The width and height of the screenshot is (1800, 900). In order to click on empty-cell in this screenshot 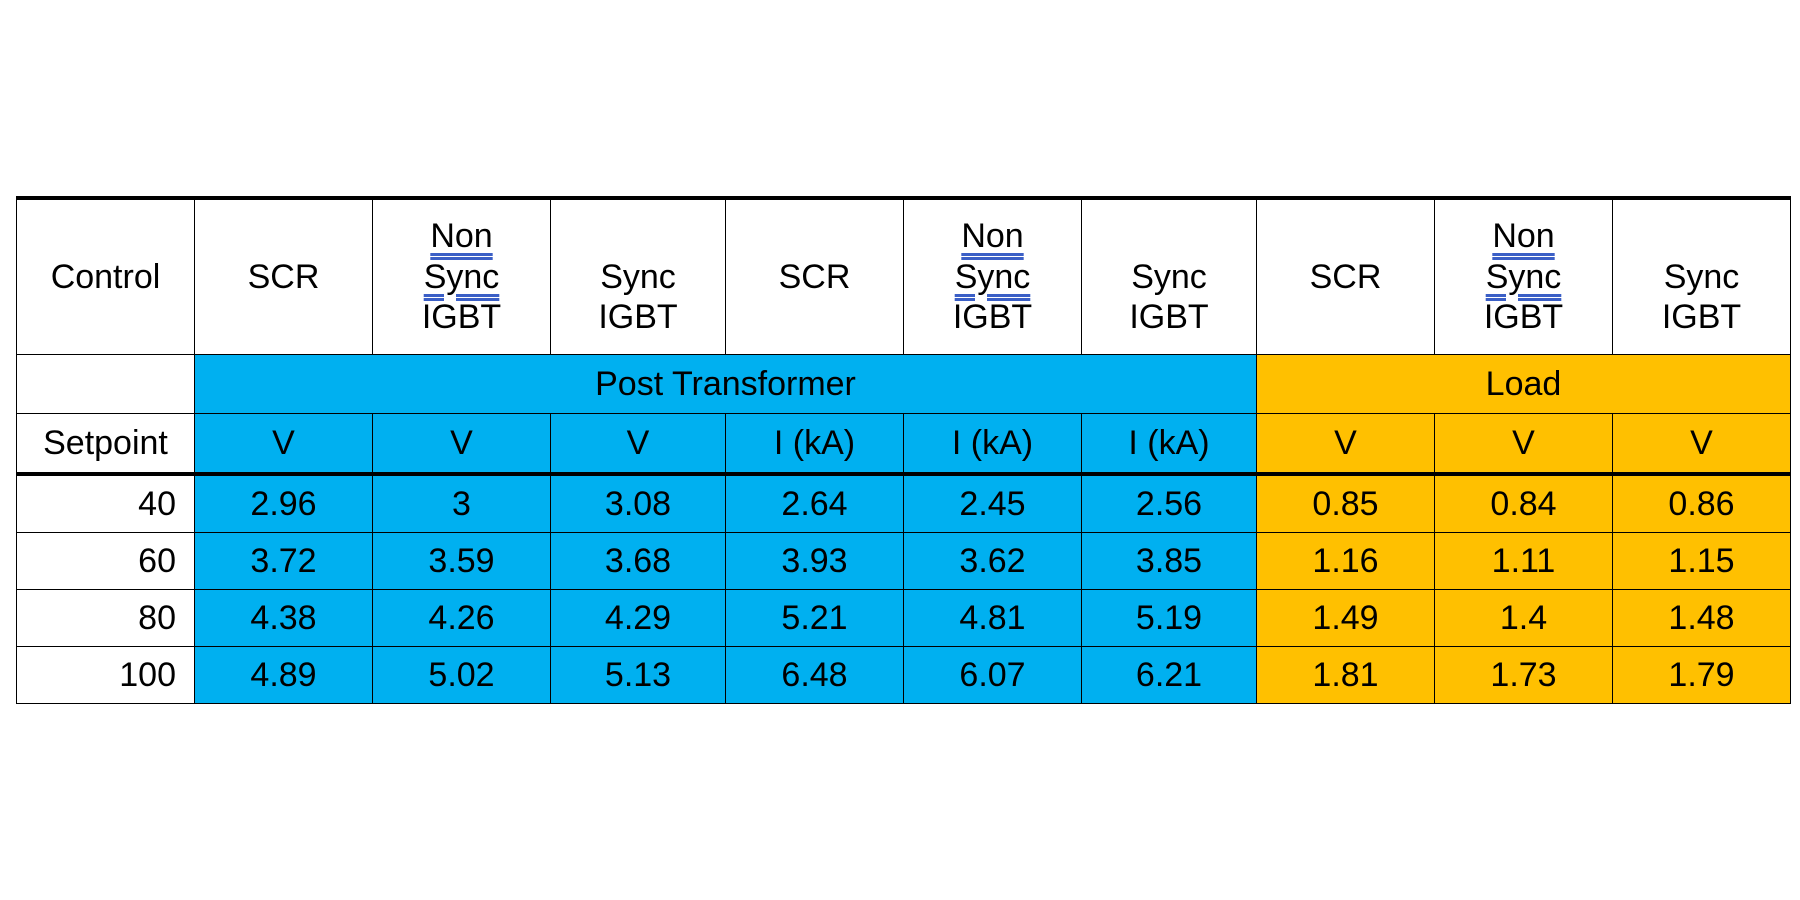, I will do `click(105, 384)`.